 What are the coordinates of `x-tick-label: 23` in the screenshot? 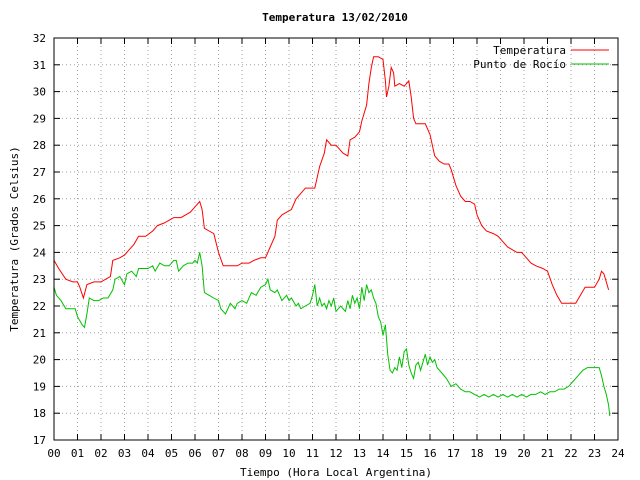 It's located at (594, 453).